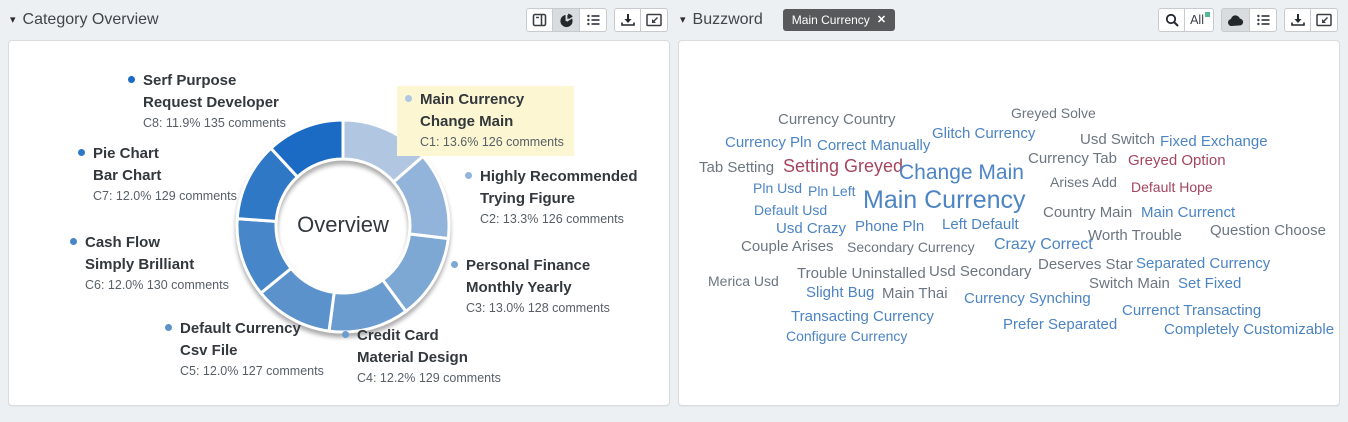 This screenshot has height=422, width=1348. Describe the element at coordinates (837, 119) in the screenshot. I see `cloud-word: Currency Country` at that location.